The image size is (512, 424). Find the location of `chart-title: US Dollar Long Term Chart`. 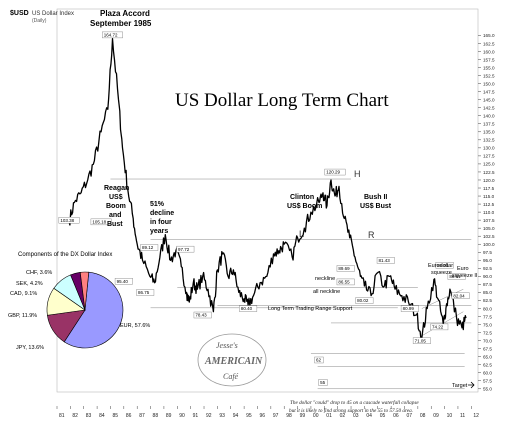

chart-title: US Dollar Long Term Chart is located at coordinates (282, 100).